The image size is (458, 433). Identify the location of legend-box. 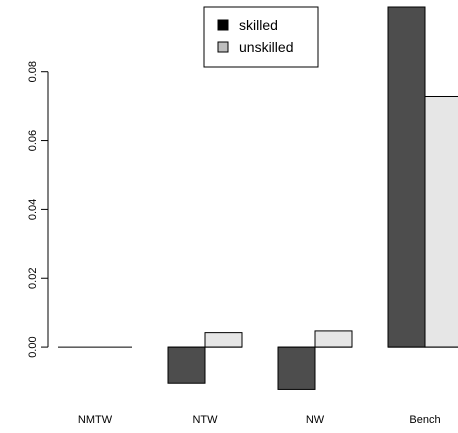
(261, 37).